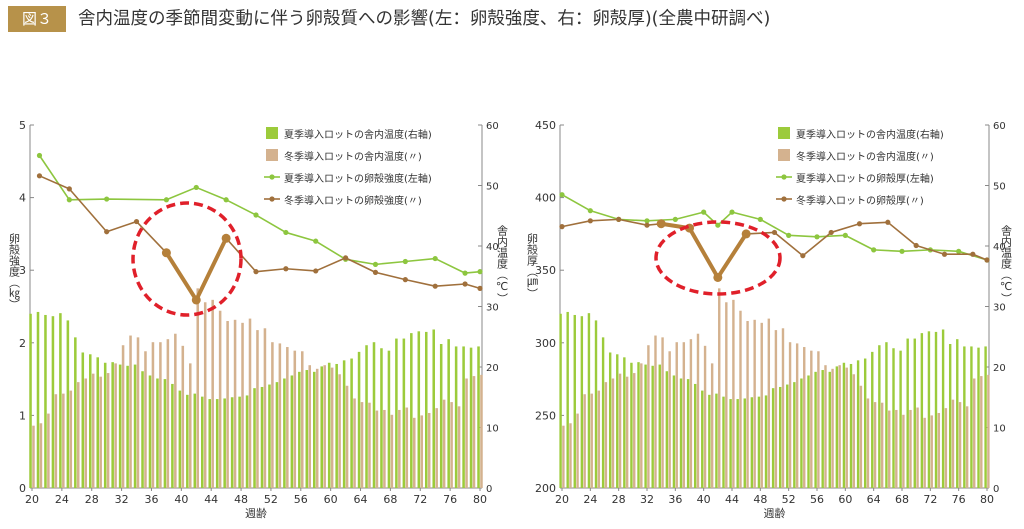 Image resolution: width=1024 pixels, height=529 pixels. Describe the element at coordinates (151, 499) in the screenshot. I see `x-tick-label: 36` at that location.